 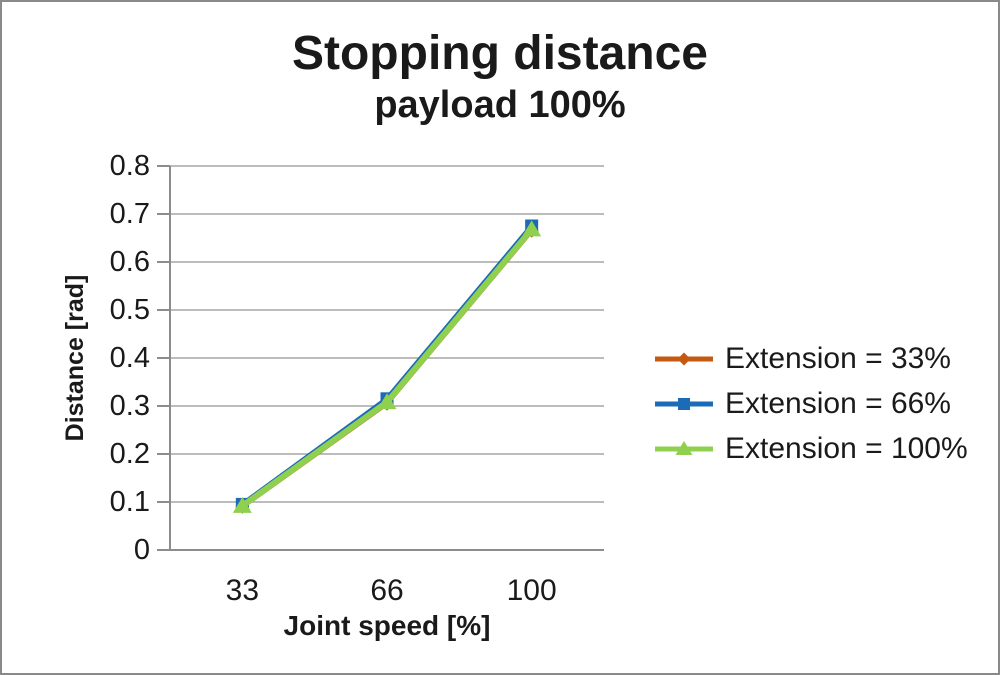 I want to click on y-tick-label: 0.6, so click(x=129, y=262).